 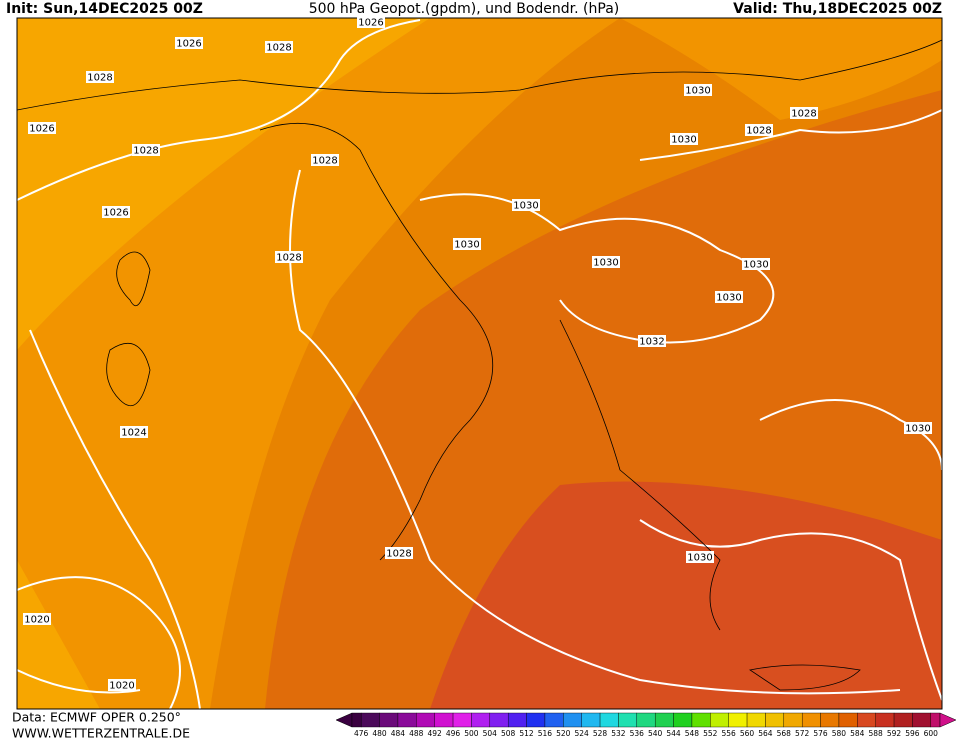 I want to click on colorbar-label: 588, so click(x=876, y=733).